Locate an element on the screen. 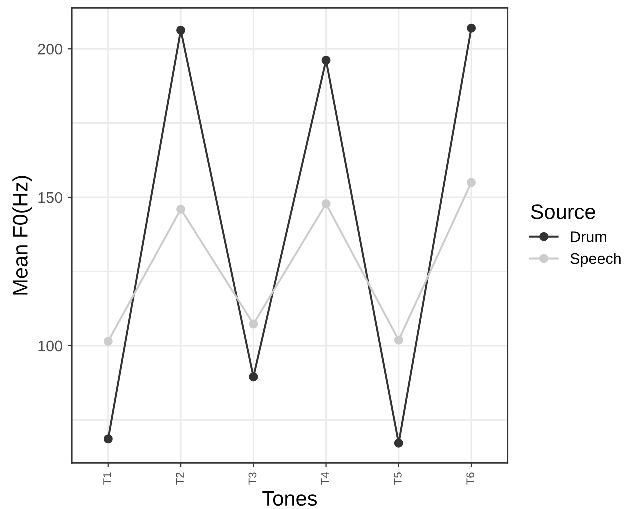 The image size is (638, 509). x-tick-label: T5 is located at coordinates (398, 478).